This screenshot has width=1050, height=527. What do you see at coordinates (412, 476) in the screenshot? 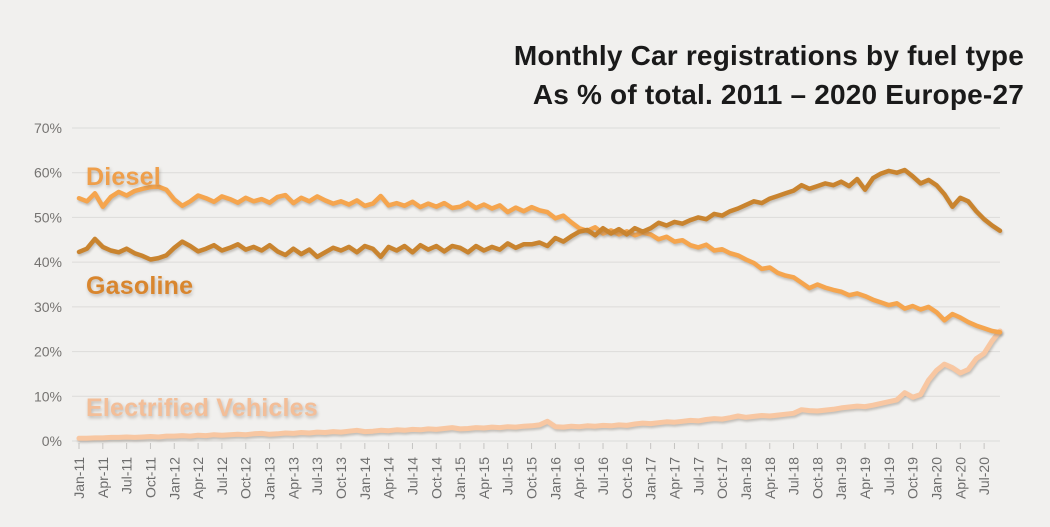
I see `x-axis-label: Jul-14` at bounding box center [412, 476].